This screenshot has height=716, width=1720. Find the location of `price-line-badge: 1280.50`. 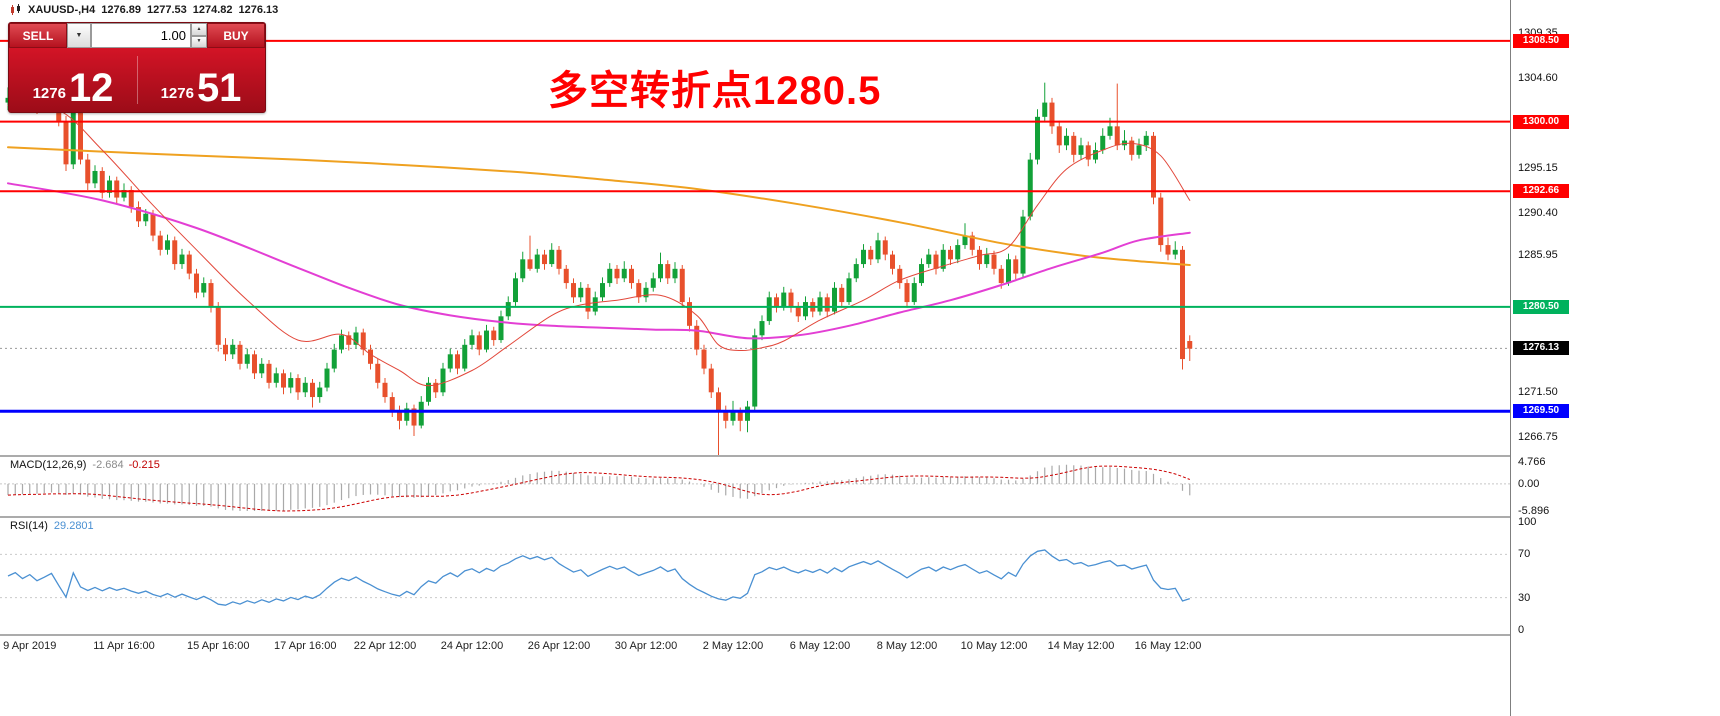

price-line-badge: 1280.50 is located at coordinates (1541, 306).